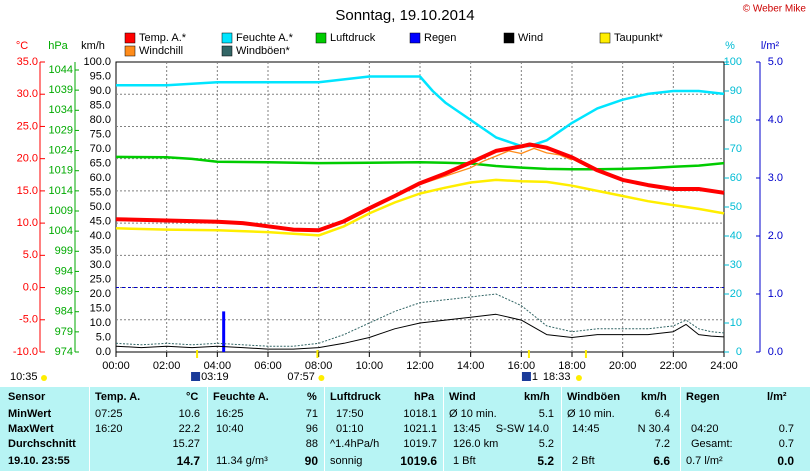 Image resolution: width=810 pixels, height=471 pixels. Describe the element at coordinates (775, 236) in the screenshot. I see `rain-axis-label: 2.0` at that location.